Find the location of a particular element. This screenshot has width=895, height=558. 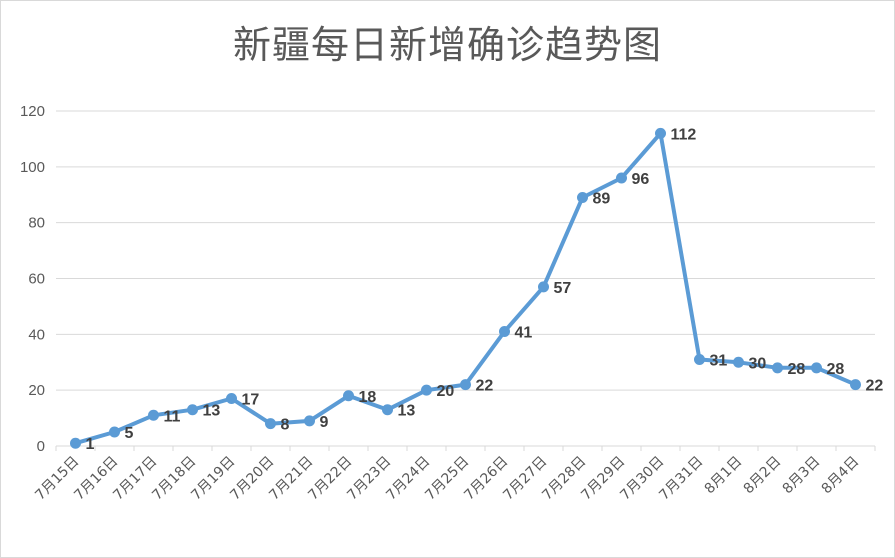

data-label: 11 is located at coordinates (172, 416).